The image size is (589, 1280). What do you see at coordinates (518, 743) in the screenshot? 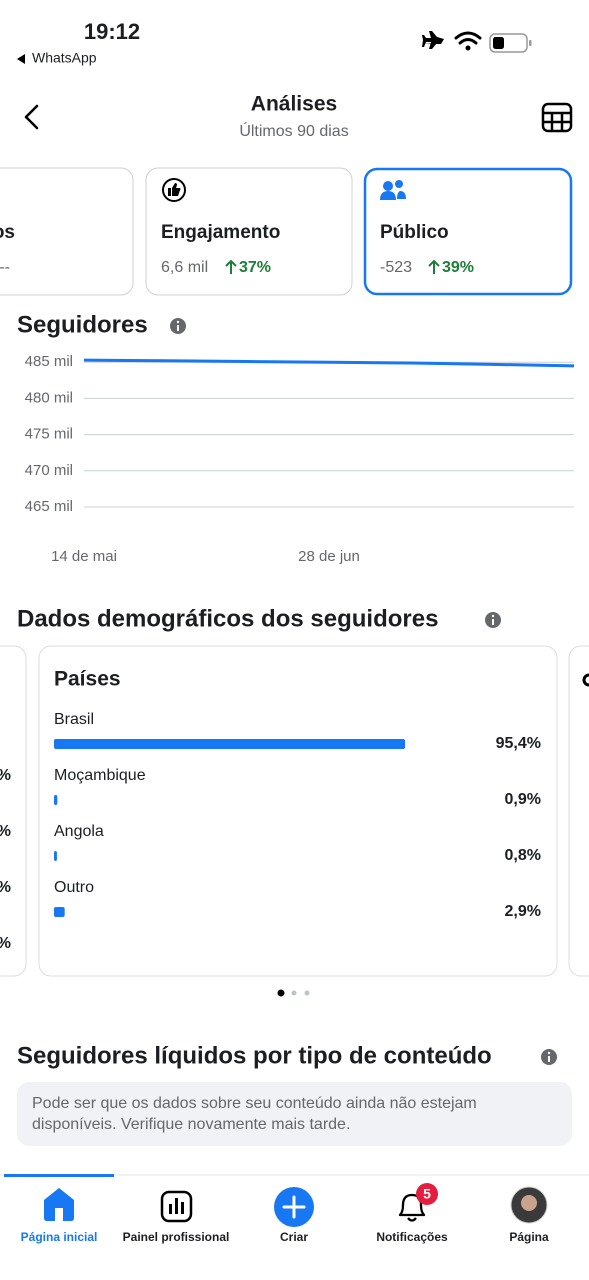
I see `value-label: 95,4%` at bounding box center [518, 743].